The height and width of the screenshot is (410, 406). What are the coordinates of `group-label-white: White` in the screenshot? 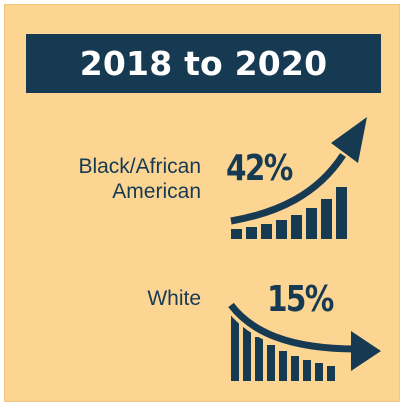 It's located at (174, 298).